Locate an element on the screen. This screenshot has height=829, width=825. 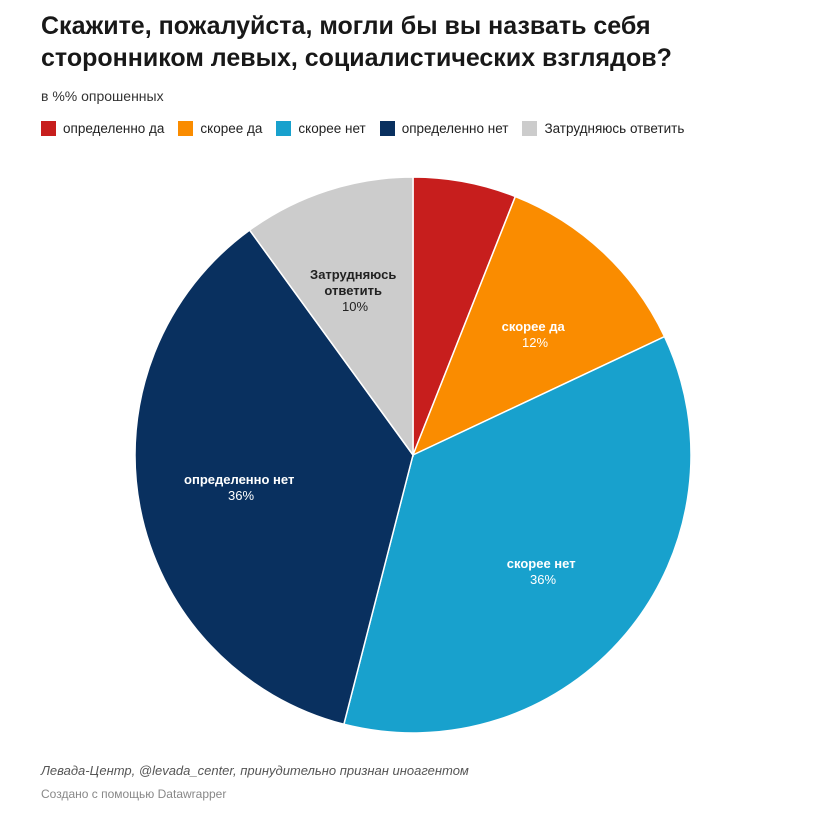
legend-item-skoree-da: скорее да is located at coordinates (220, 128).